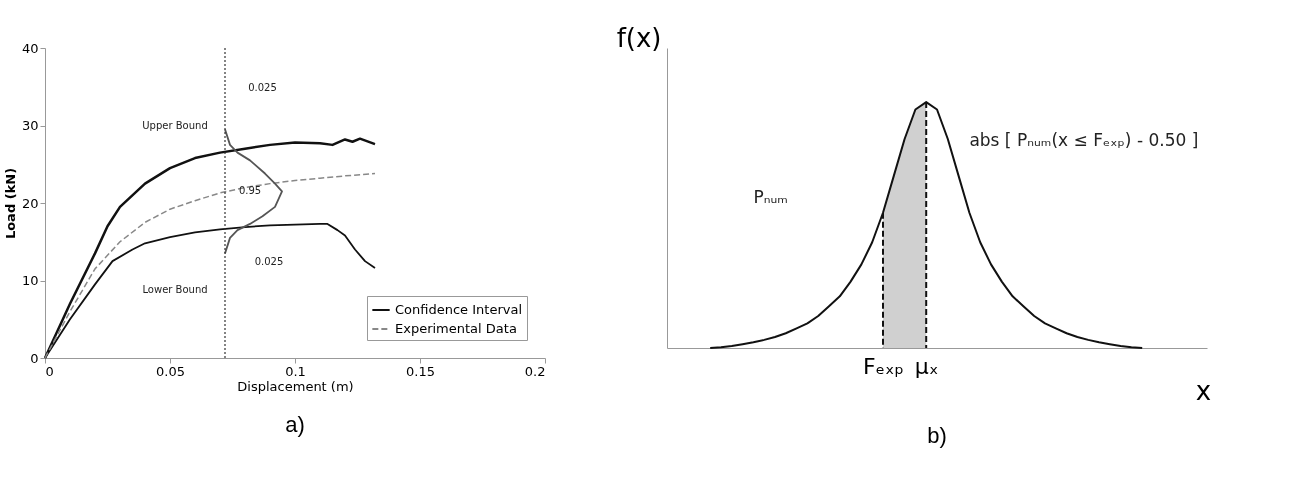 The width and height of the screenshot is (1299, 481). Describe the element at coordinates (883, 366) in the screenshot. I see `x-tick-label: Fₑₓₚ` at that location.